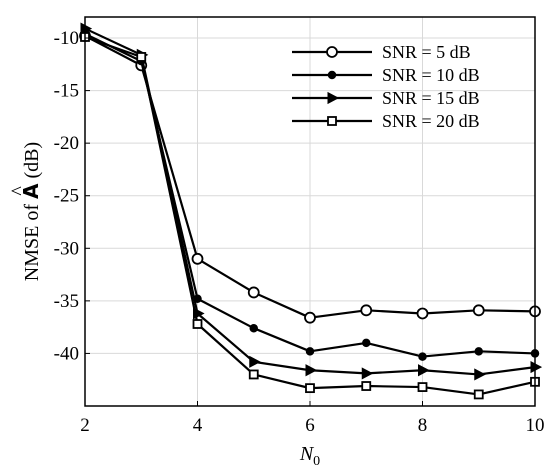 The height and width of the screenshot is (472, 550). I want to click on y-tick-label: -30, so click(66, 248).